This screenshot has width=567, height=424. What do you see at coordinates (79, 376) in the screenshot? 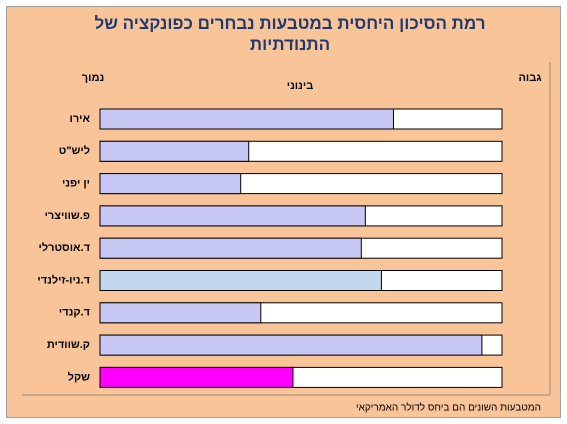
I see `category-label: שקל` at bounding box center [79, 376].